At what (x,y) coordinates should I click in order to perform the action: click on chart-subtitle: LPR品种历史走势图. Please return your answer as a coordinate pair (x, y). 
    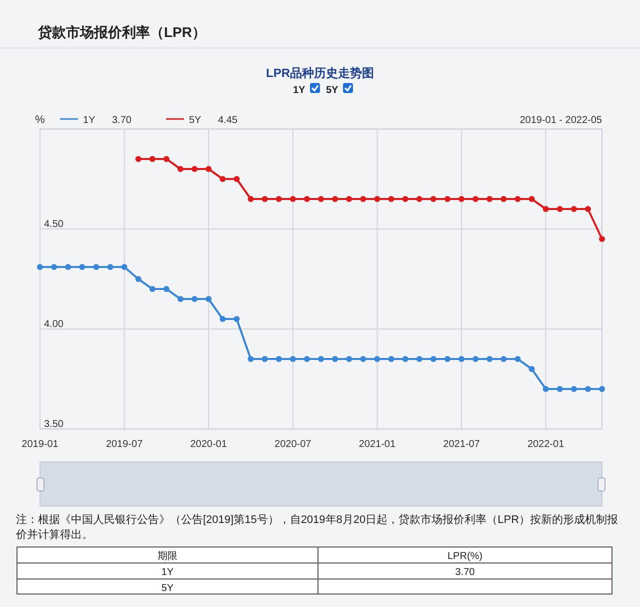
    Looking at the image, I should click on (320, 73).